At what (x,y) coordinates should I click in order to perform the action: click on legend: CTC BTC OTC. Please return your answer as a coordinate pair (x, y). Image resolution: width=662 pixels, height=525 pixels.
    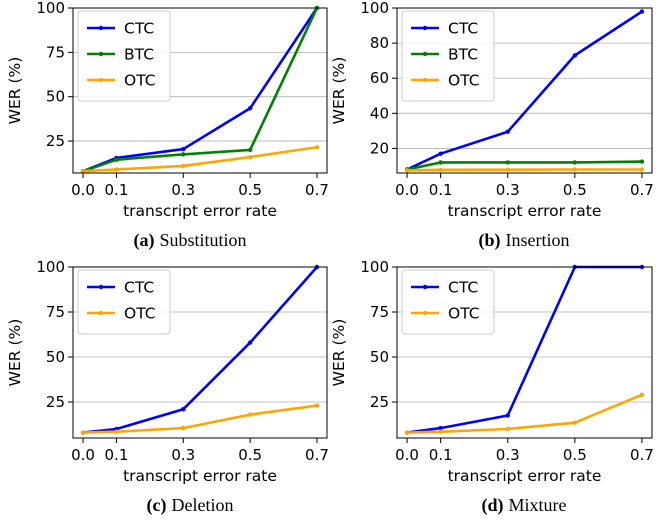
    Looking at the image, I should click on (124, 56).